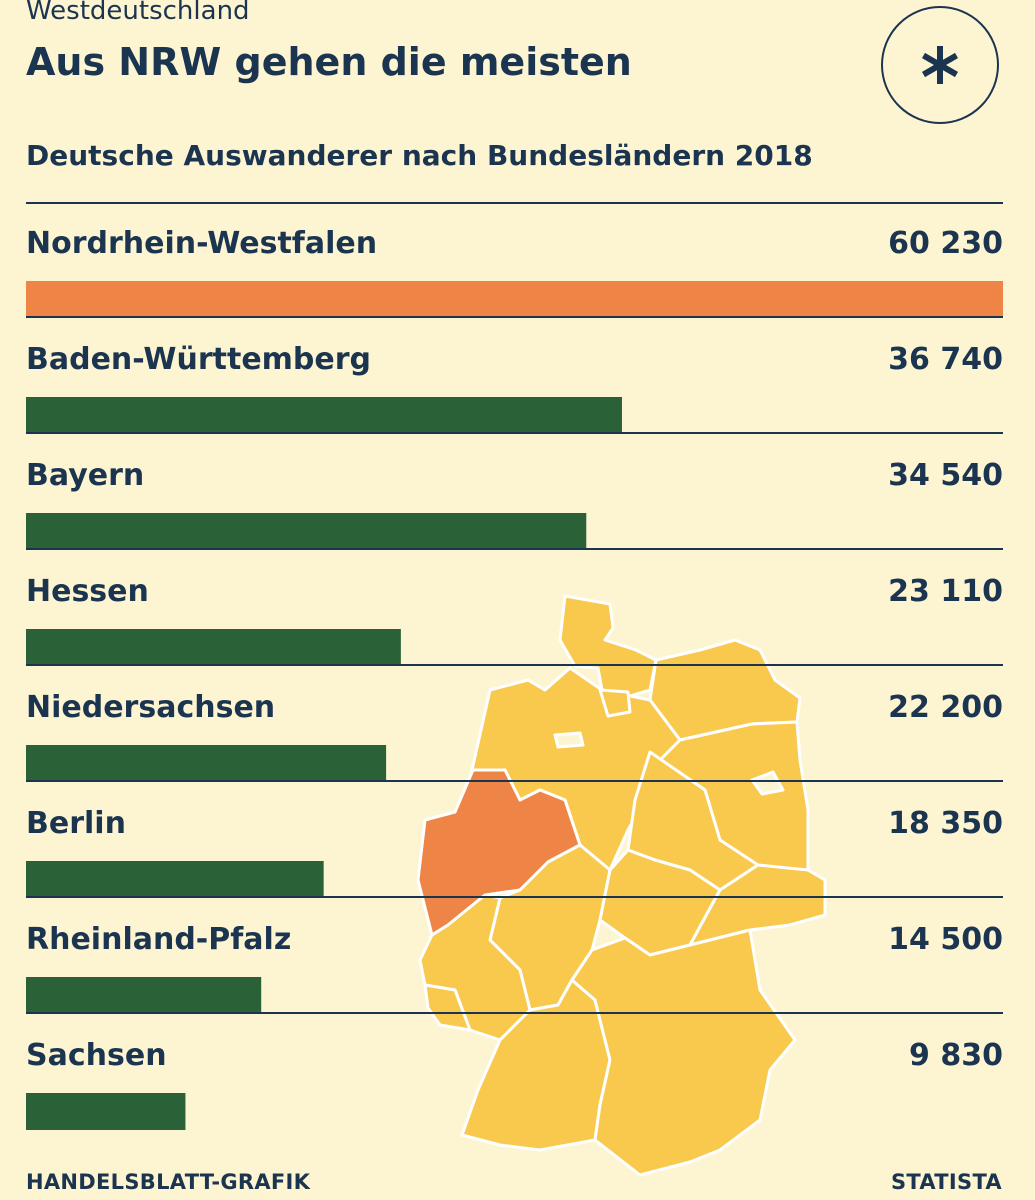 Image resolution: width=1035 pixels, height=1200 pixels. What do you see at coordinates (945, 243) in the screenshot?
I see `value-label-nordrhein-westfalen: 60 230` at bounding box center [945, 243].